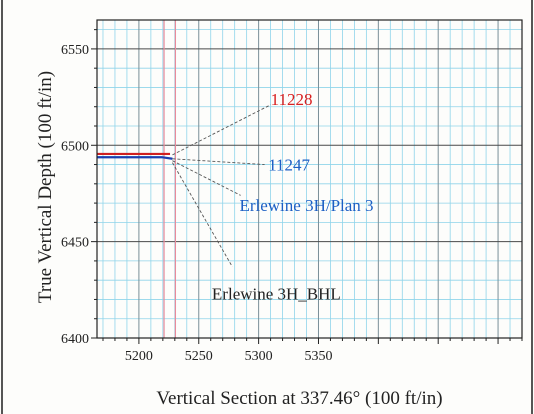  I want to click on y-tick-label: 6400, so click(75, 339).